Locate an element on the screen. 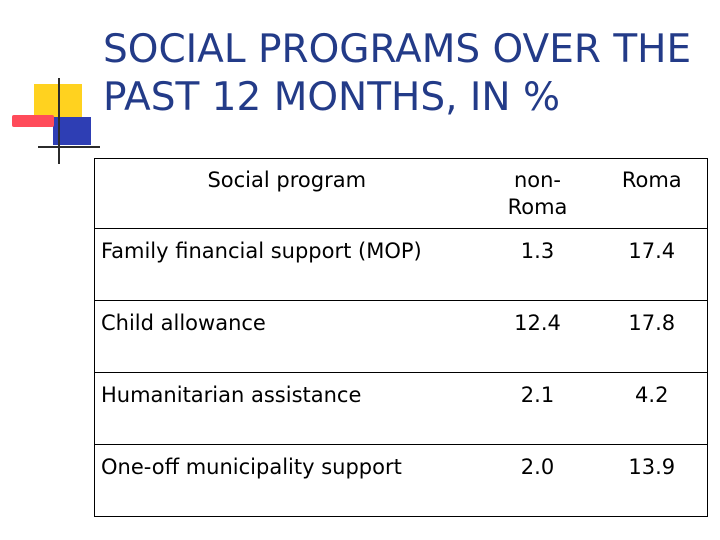 Image resolution: width=720 pixels, height=540 pixels. table-header-row: Social program non- Roma Roma is located at coordinates (401, 193).